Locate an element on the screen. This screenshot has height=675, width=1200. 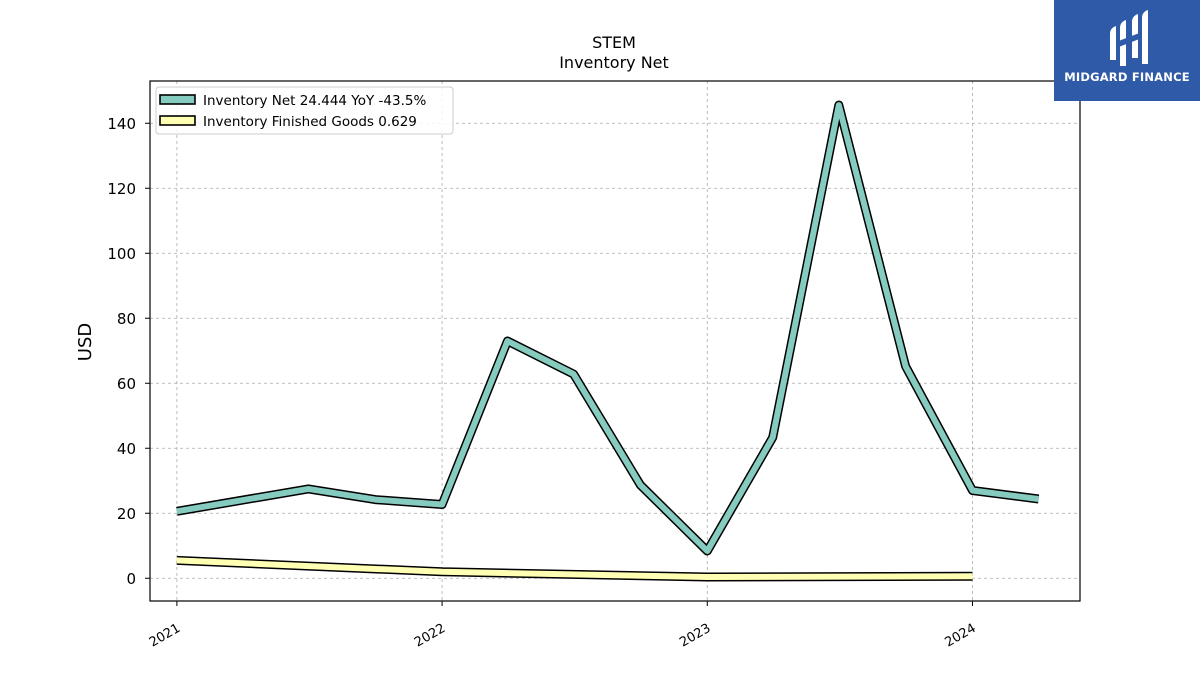
y-tick-label: 20 is located at coordinates (126, 514).